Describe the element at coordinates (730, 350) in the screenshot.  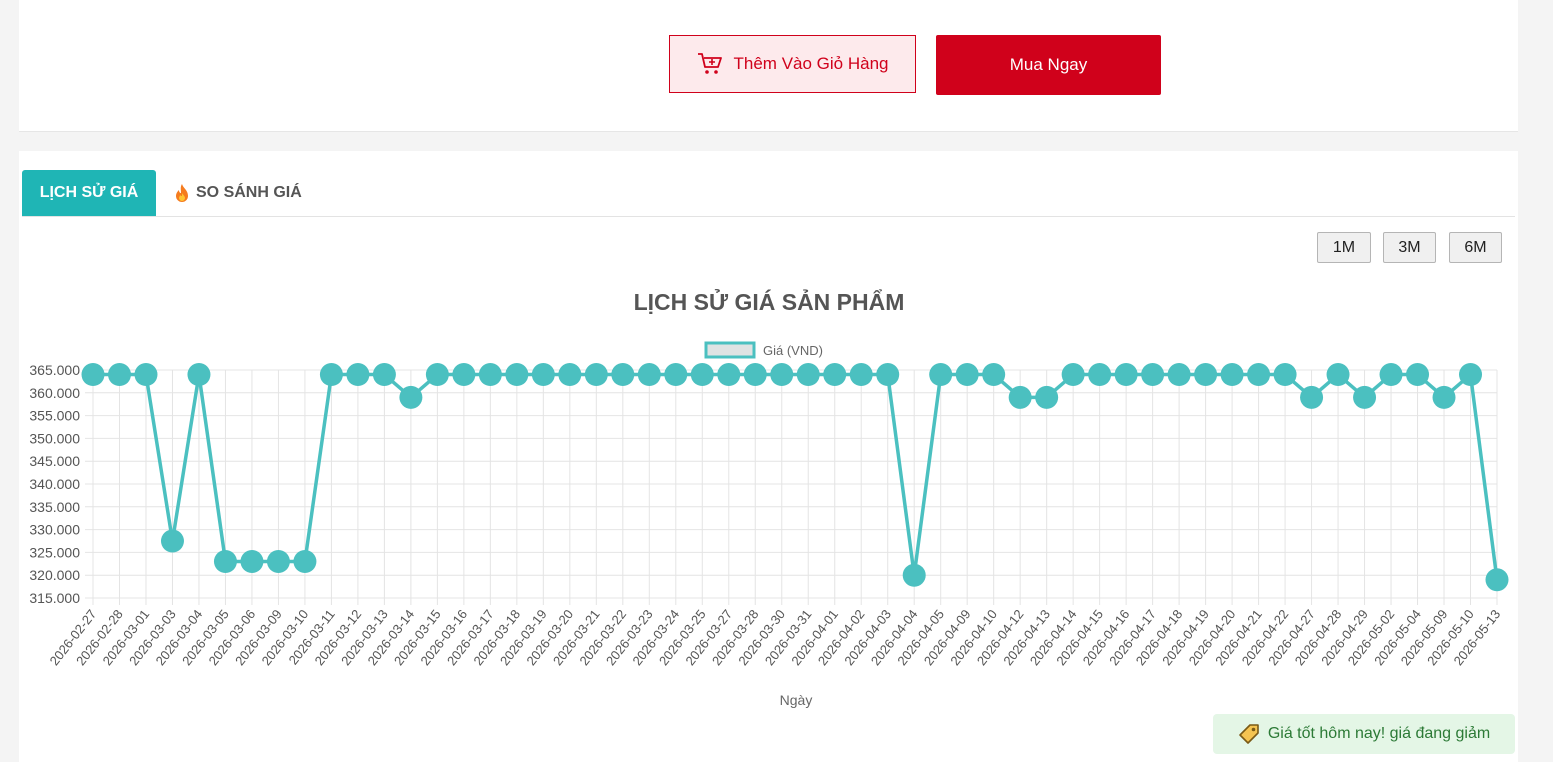
I see `legend-swatch` at that location.